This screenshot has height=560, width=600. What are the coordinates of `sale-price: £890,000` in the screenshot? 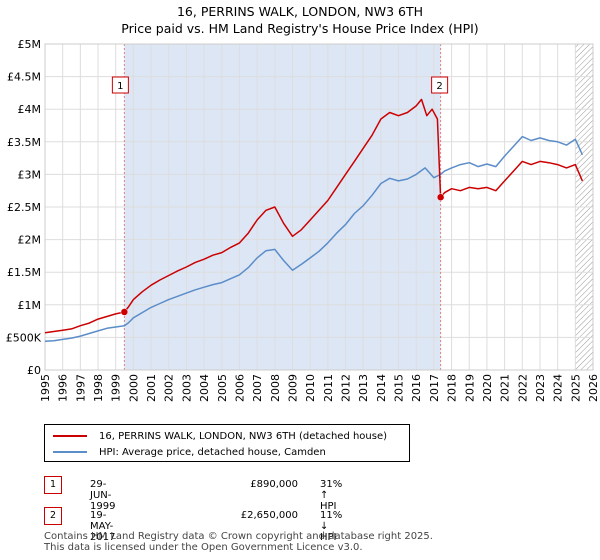 It's located at (274, 484).